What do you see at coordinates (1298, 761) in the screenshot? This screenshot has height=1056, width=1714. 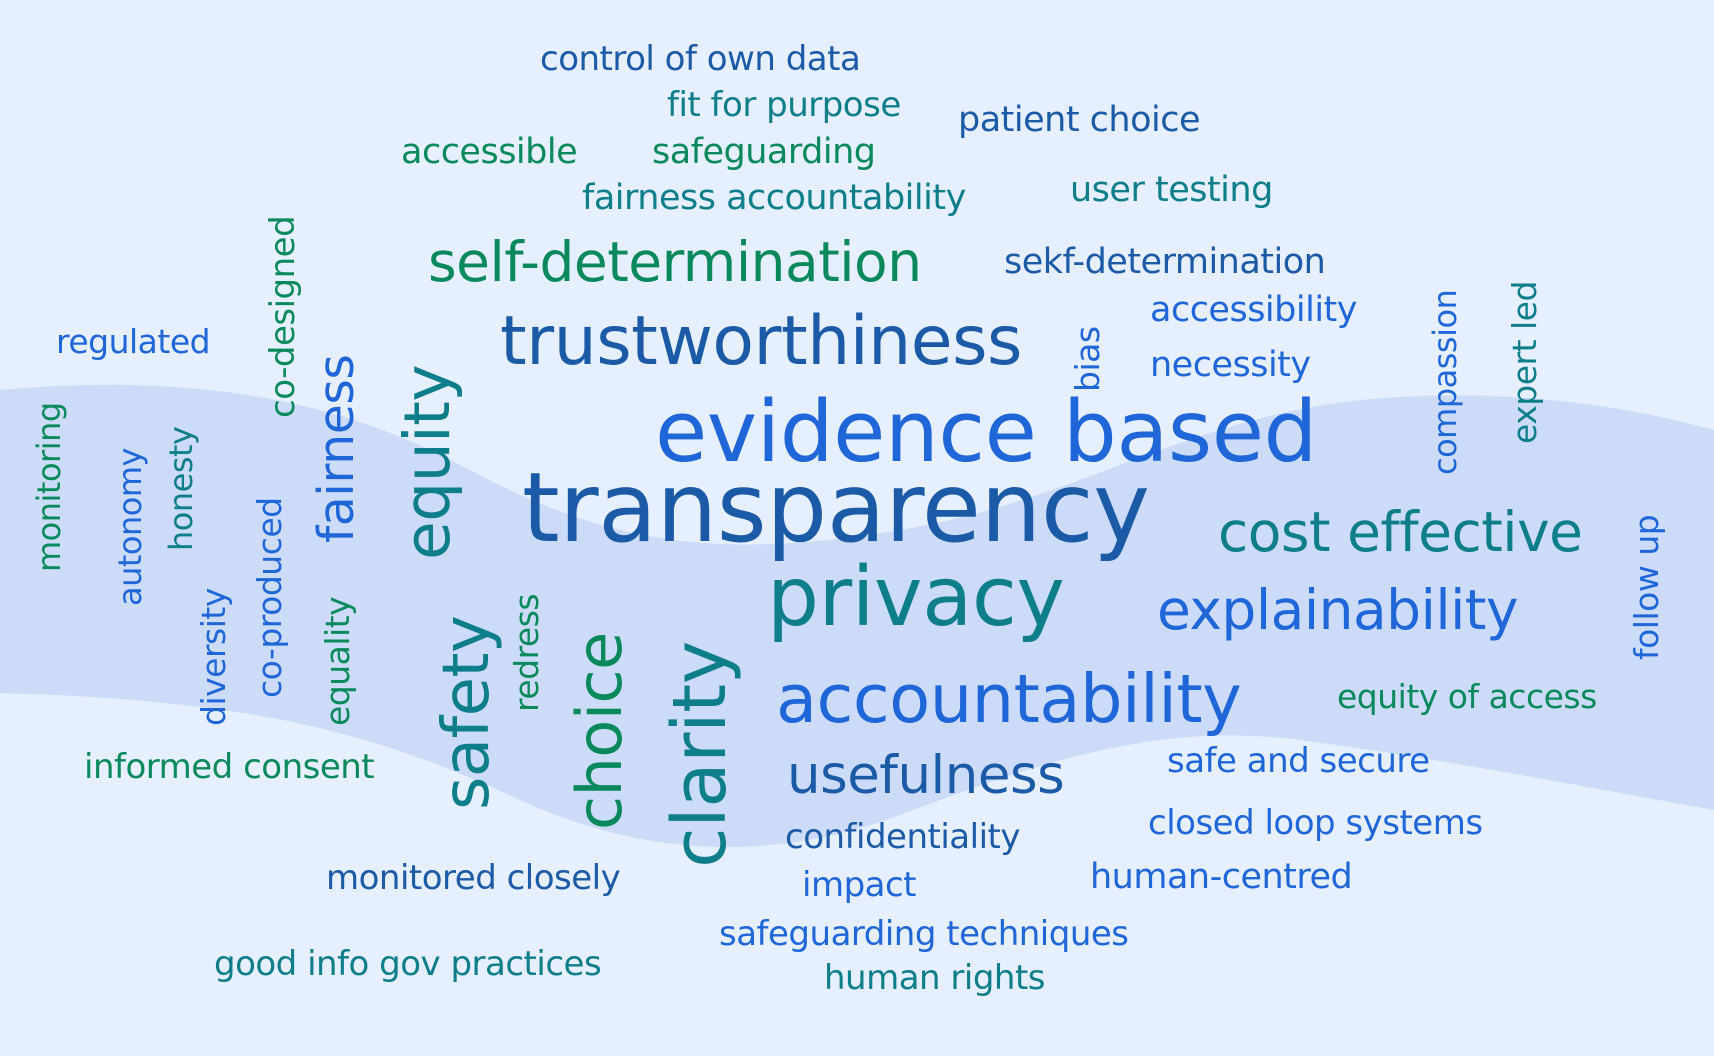 I see `word-safe-and-secure: safe and secure` at bounding box center [1298, 761].